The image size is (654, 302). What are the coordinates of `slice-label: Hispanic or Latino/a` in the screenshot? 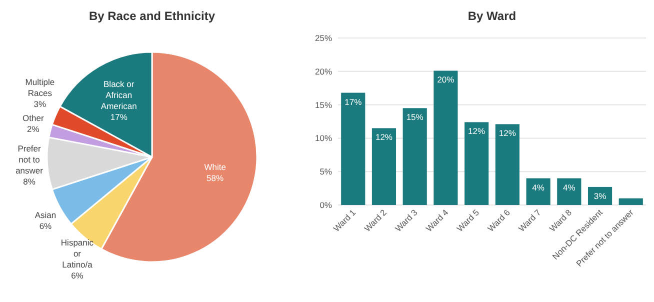 It's located at (77, 253).